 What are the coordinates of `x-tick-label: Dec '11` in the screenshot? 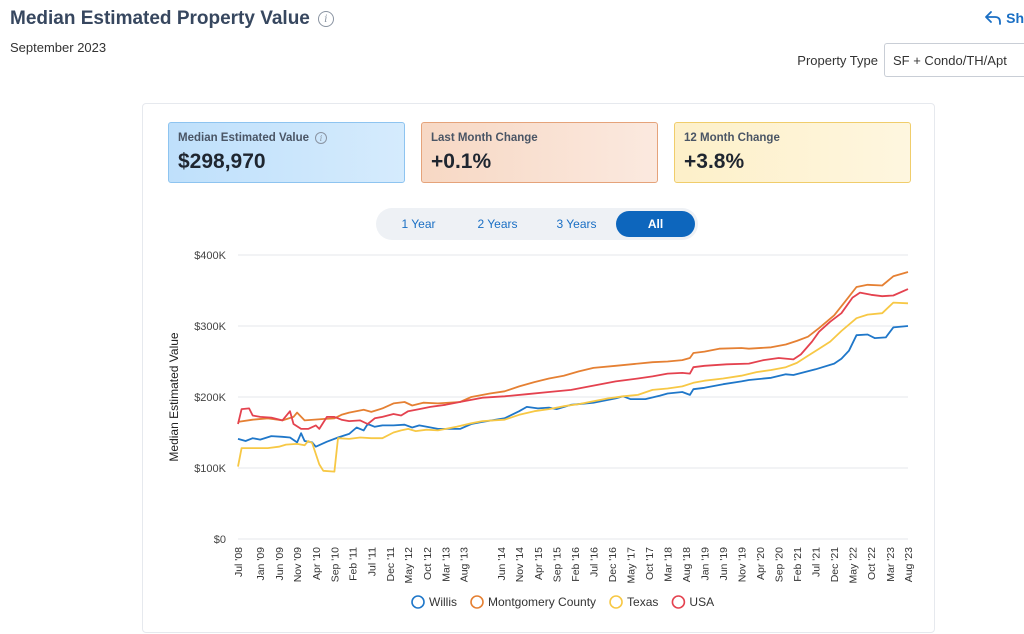 It's located at (391, 564).